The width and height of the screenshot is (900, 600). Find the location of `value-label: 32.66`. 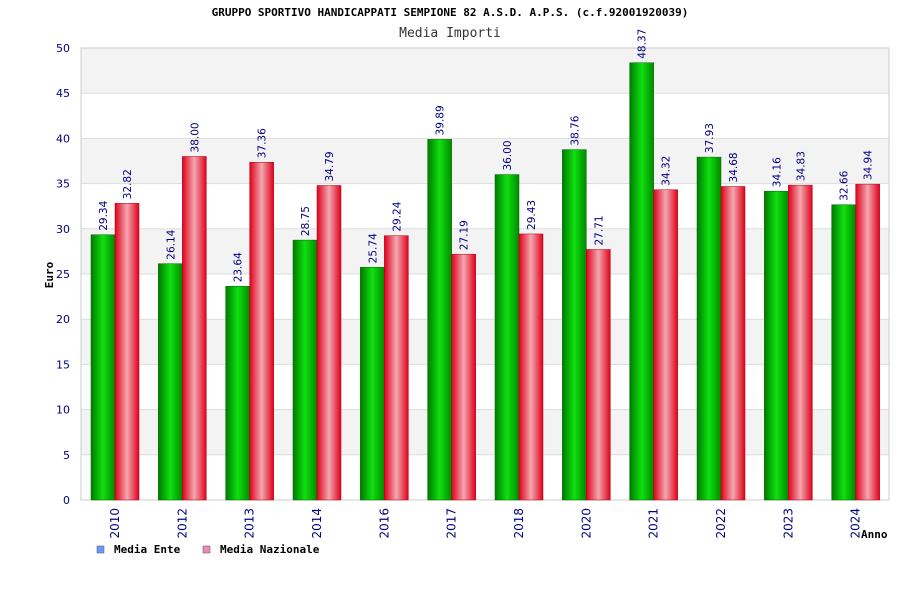

value-label: 32.66 is located at coordinates (845, 185).